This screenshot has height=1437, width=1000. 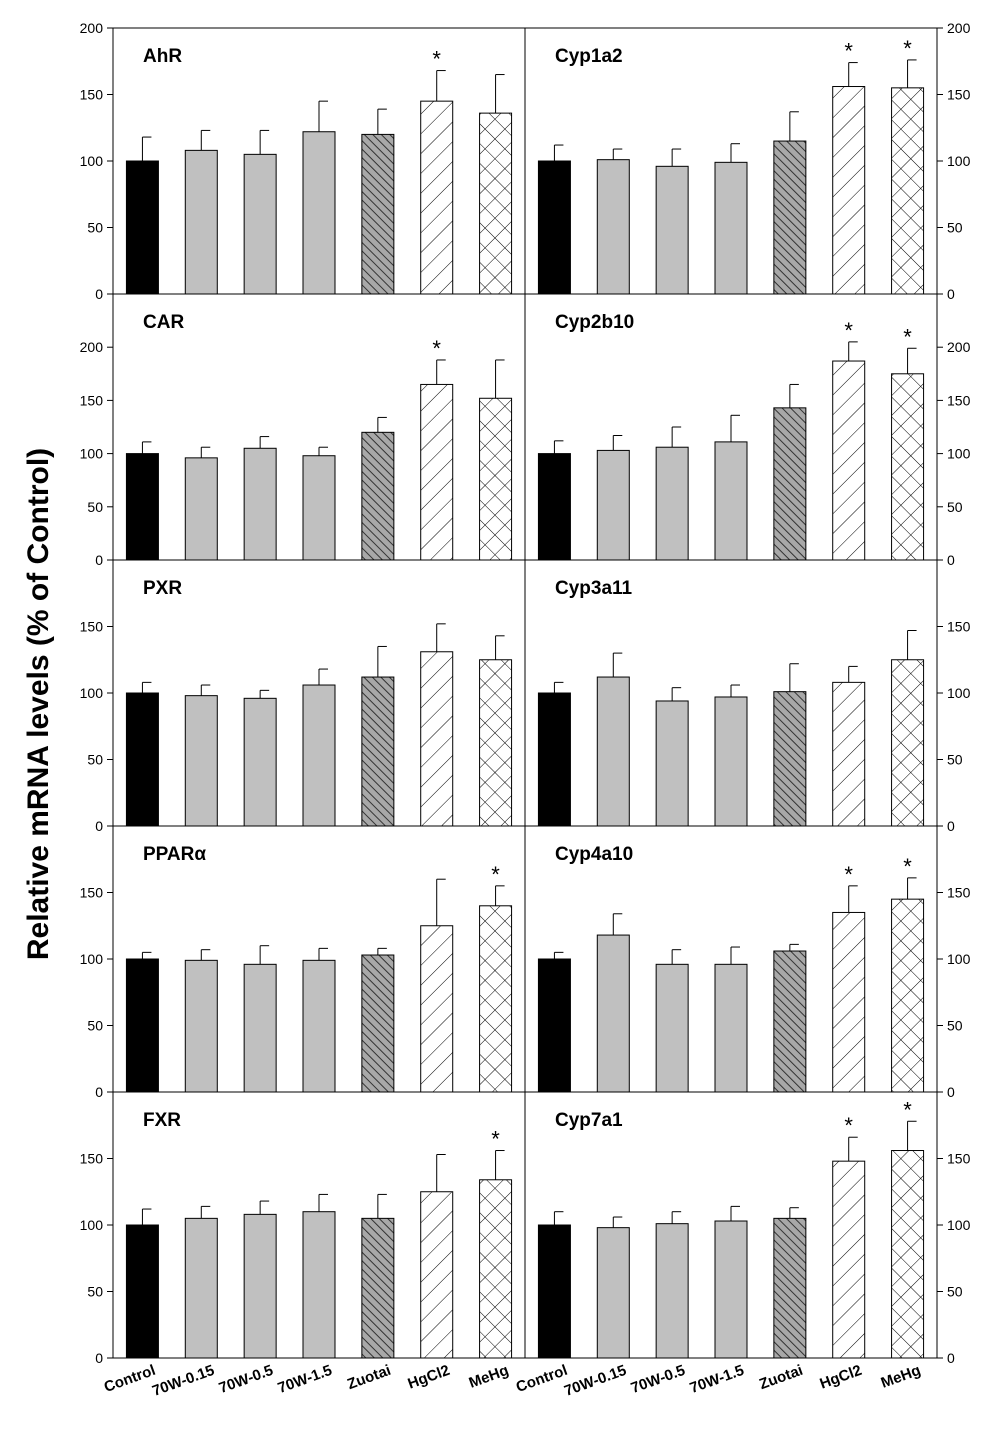 I want to click on bar-fxr-hgcl2, so click(x=437, y=1275).